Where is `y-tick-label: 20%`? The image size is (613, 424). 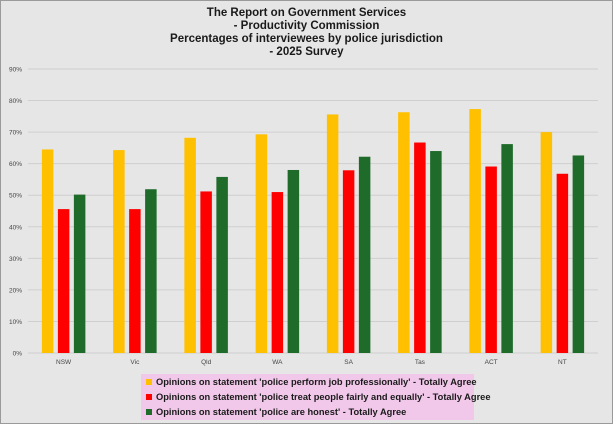 y-tick-label: 20% is located at coordinates (15, 290).